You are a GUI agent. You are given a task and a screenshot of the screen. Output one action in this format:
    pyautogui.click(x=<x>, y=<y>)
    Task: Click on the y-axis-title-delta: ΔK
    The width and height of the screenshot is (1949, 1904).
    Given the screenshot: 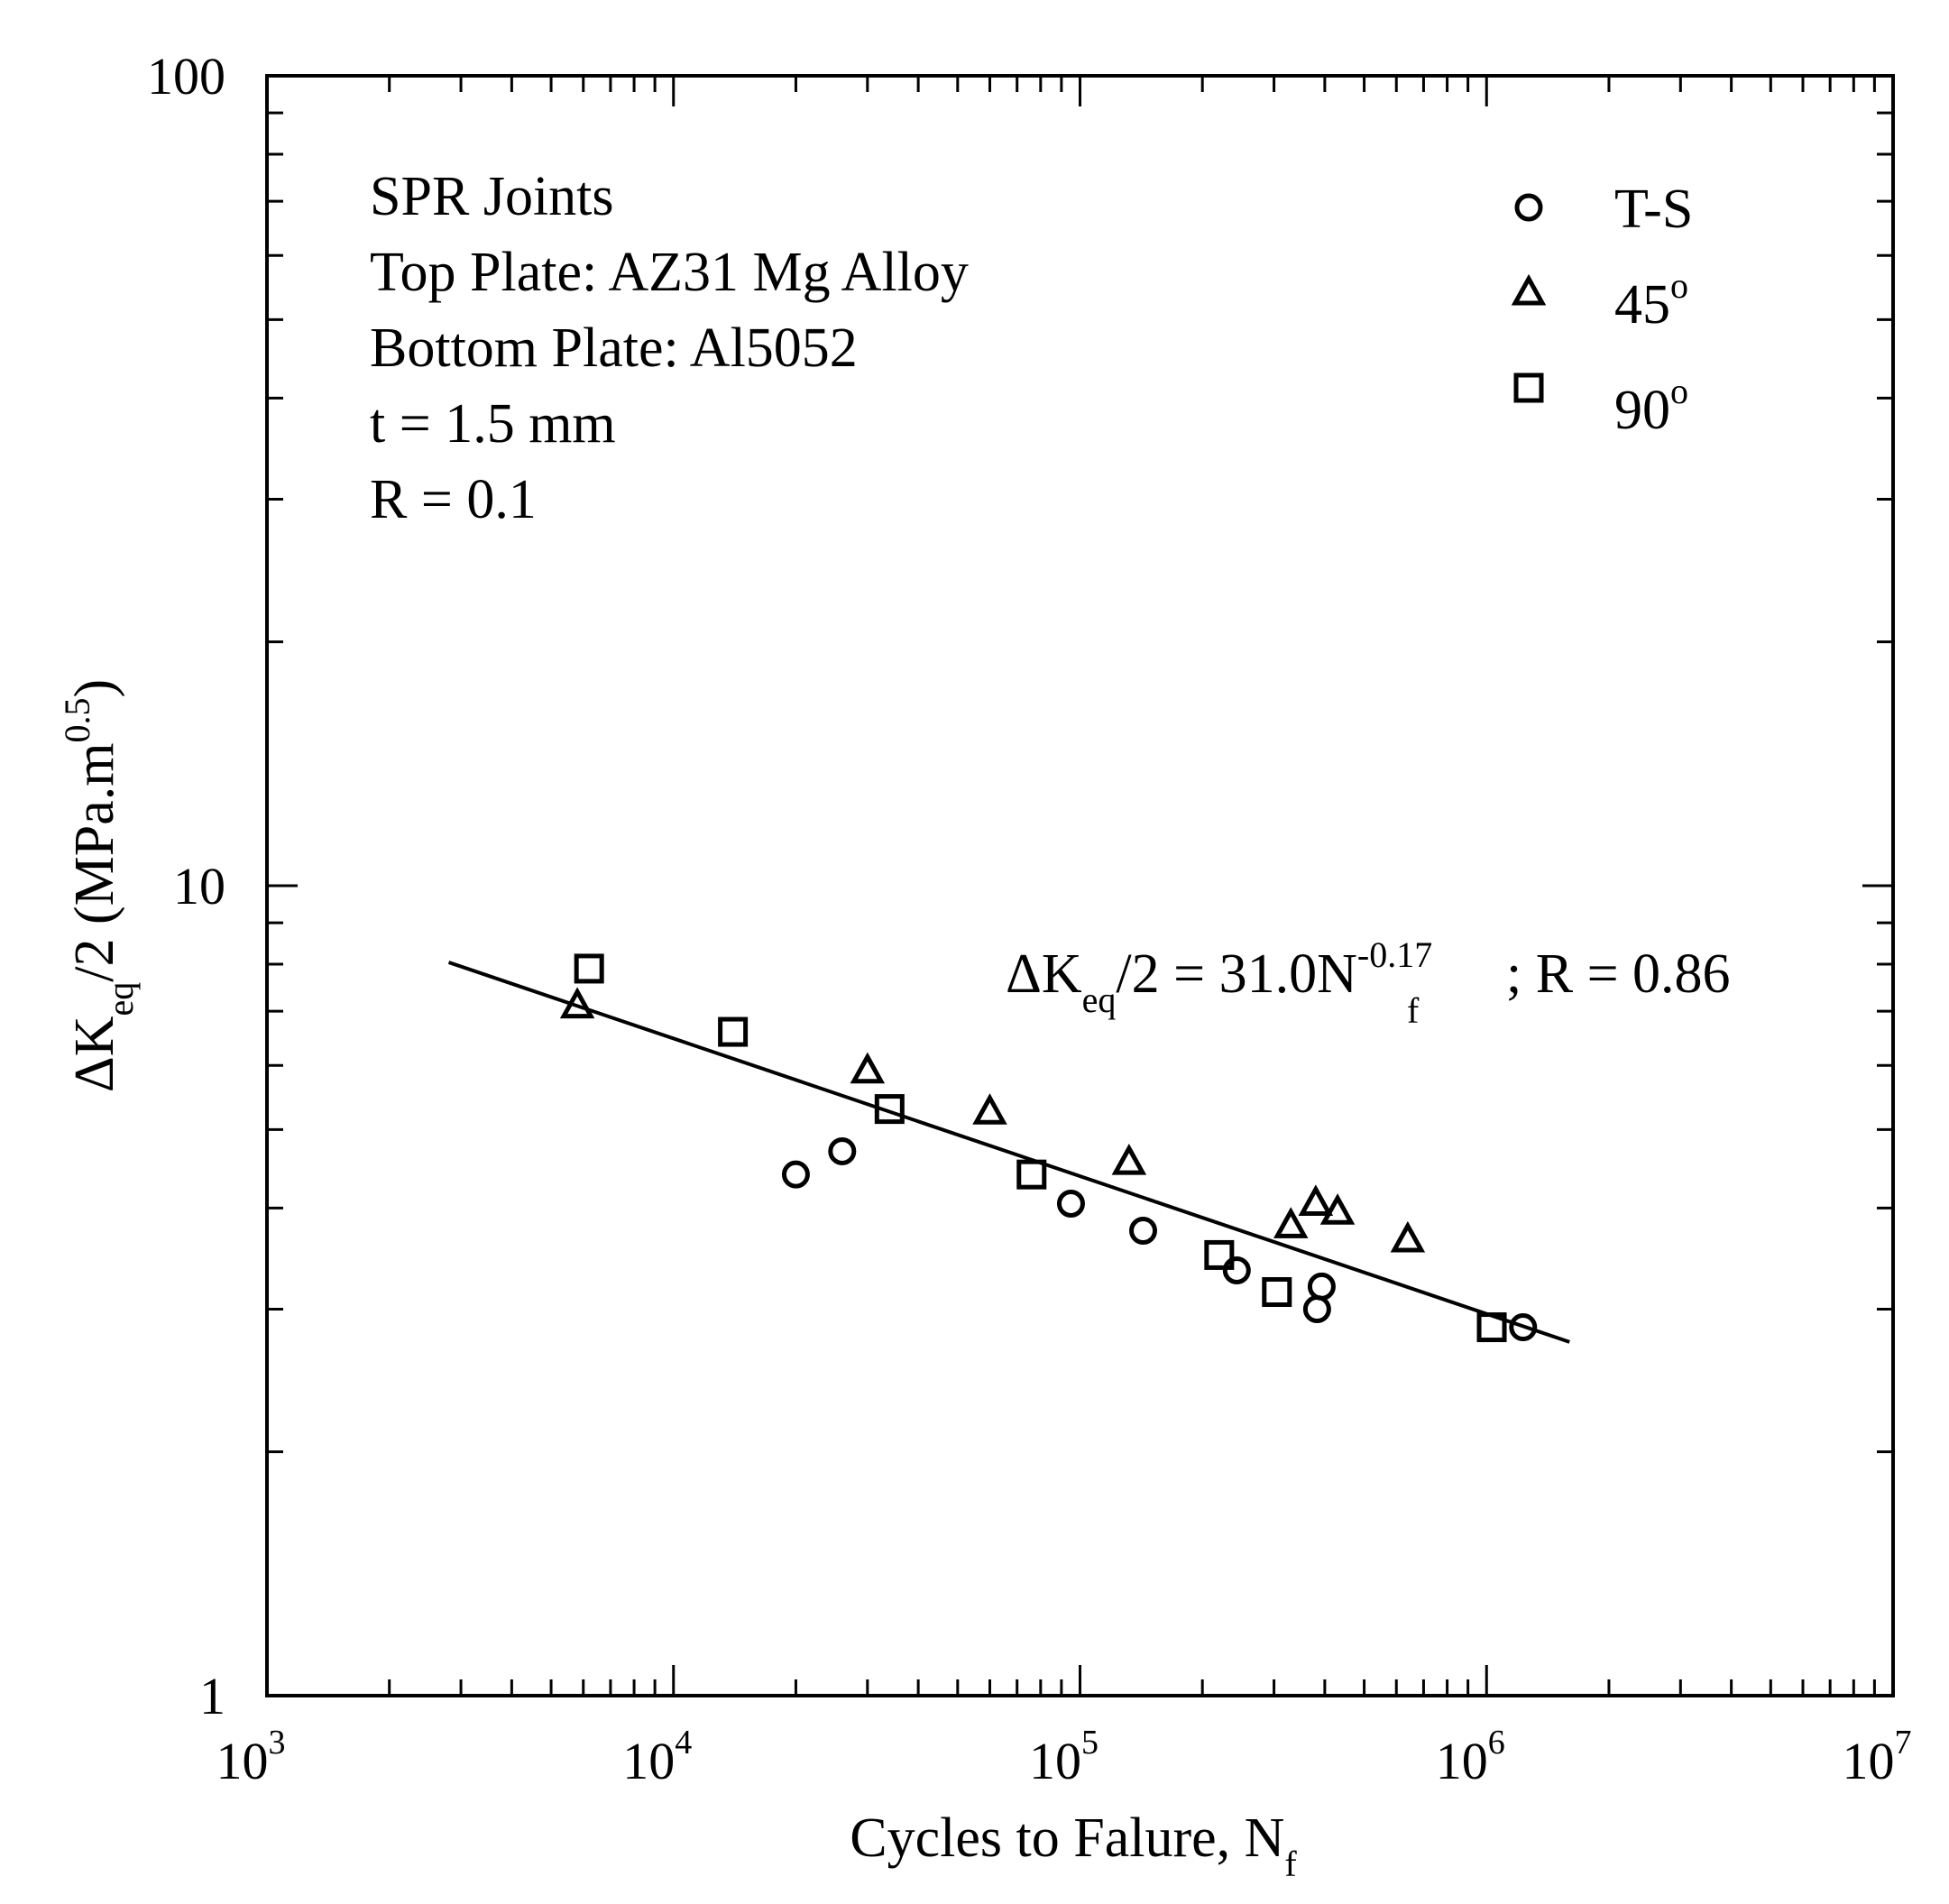 What is the action you would take?
    pyautogui.click(x=94, y=1054)
    